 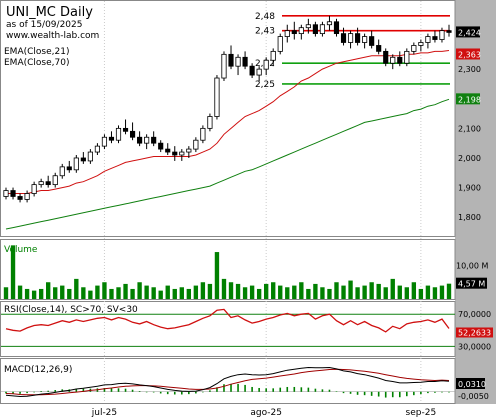 What do you see at coordinates (44, 25) in the screenshot?
I see `as-of-date: as of 15/09/2025` at bounding box center [44, 25].